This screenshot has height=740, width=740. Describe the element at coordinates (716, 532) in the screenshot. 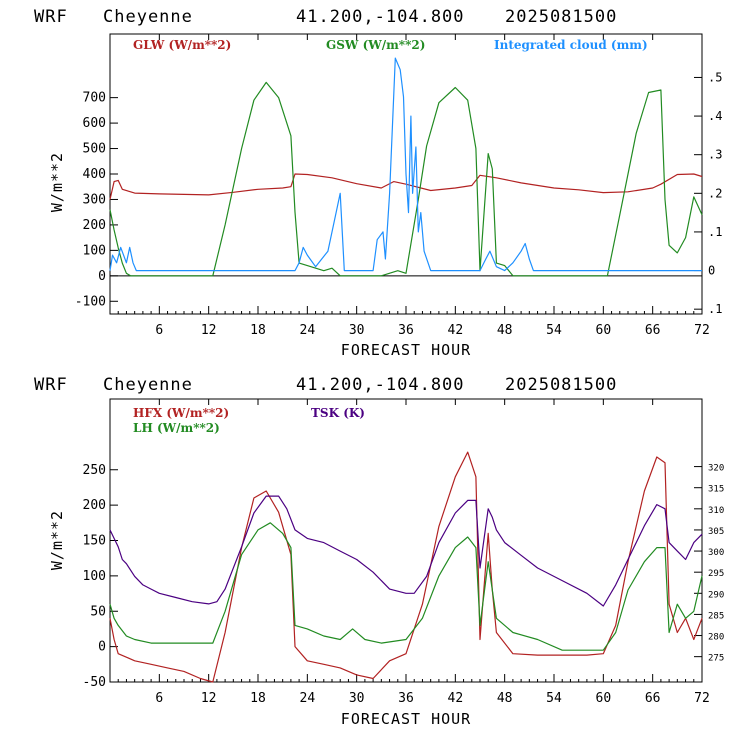

I see `bottom-y2-tick-label: 305` at that location.